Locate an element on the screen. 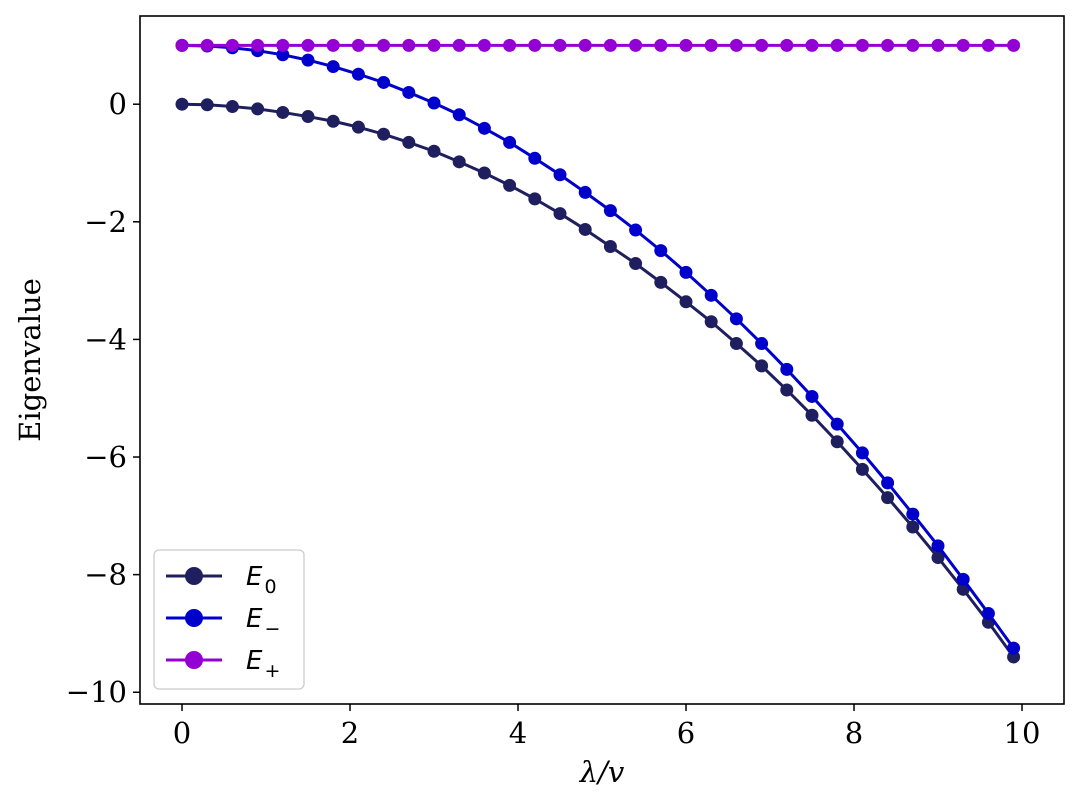 Image resolution: width=1080 pixels, height=806 pixels. y-tick-label: 0 is located at coordinates (118, 104).